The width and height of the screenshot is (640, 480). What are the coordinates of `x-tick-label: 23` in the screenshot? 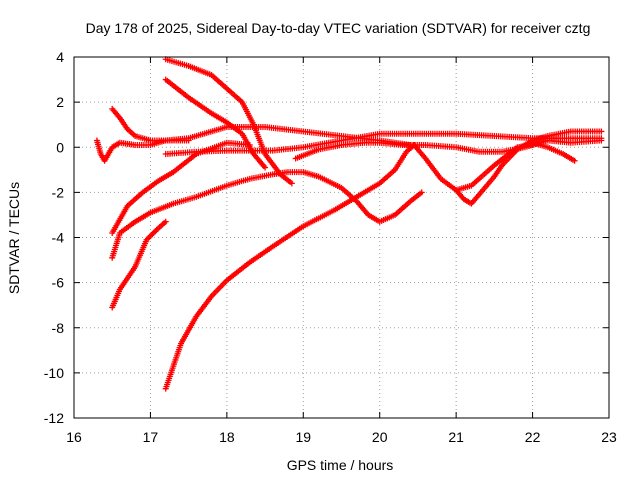 It's located at (609, 437).